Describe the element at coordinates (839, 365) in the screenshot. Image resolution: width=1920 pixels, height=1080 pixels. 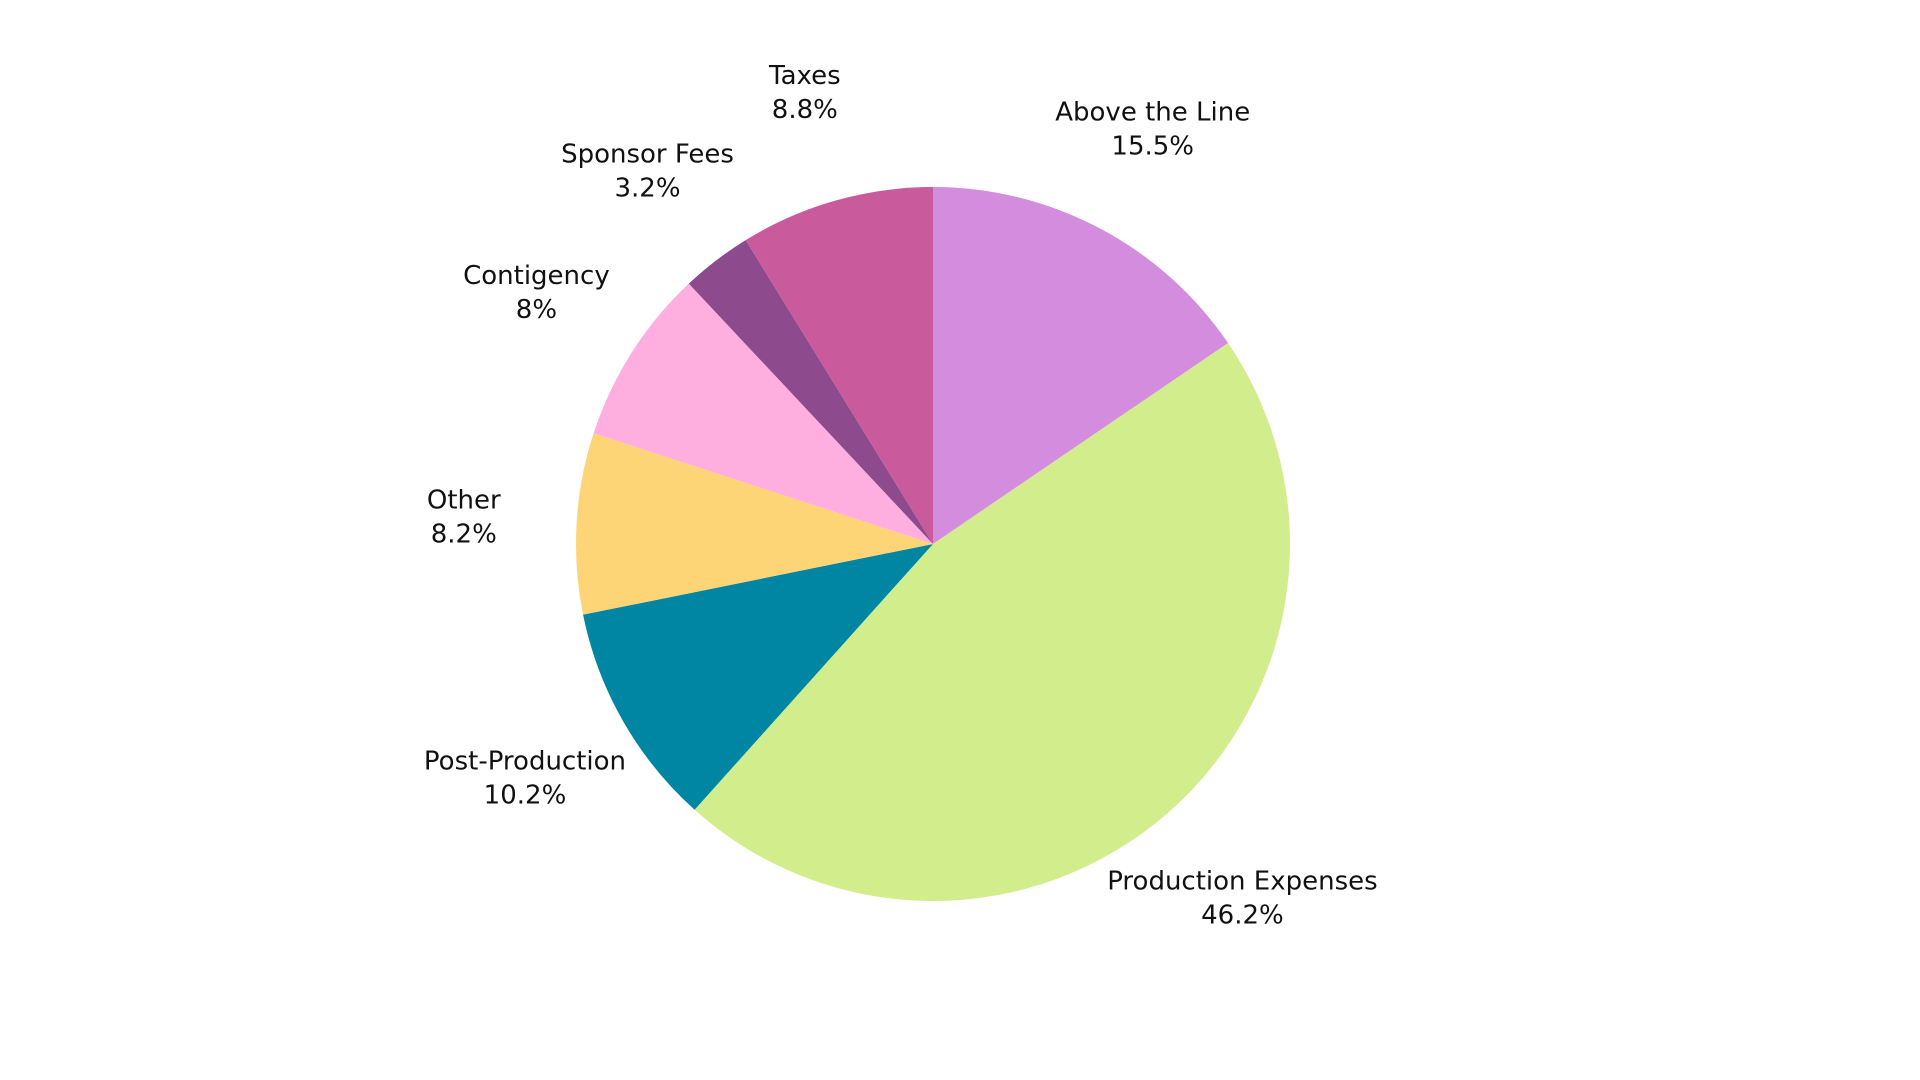
I see `pie-slice-taxes` at that location.